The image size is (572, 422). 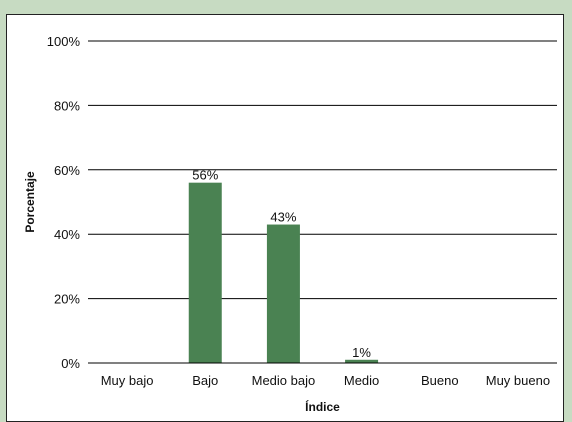 What do you see at coordinates (67, 170) in the screenshot?
I see `y-tick-label: 60%` at bounding box center [67, 170].